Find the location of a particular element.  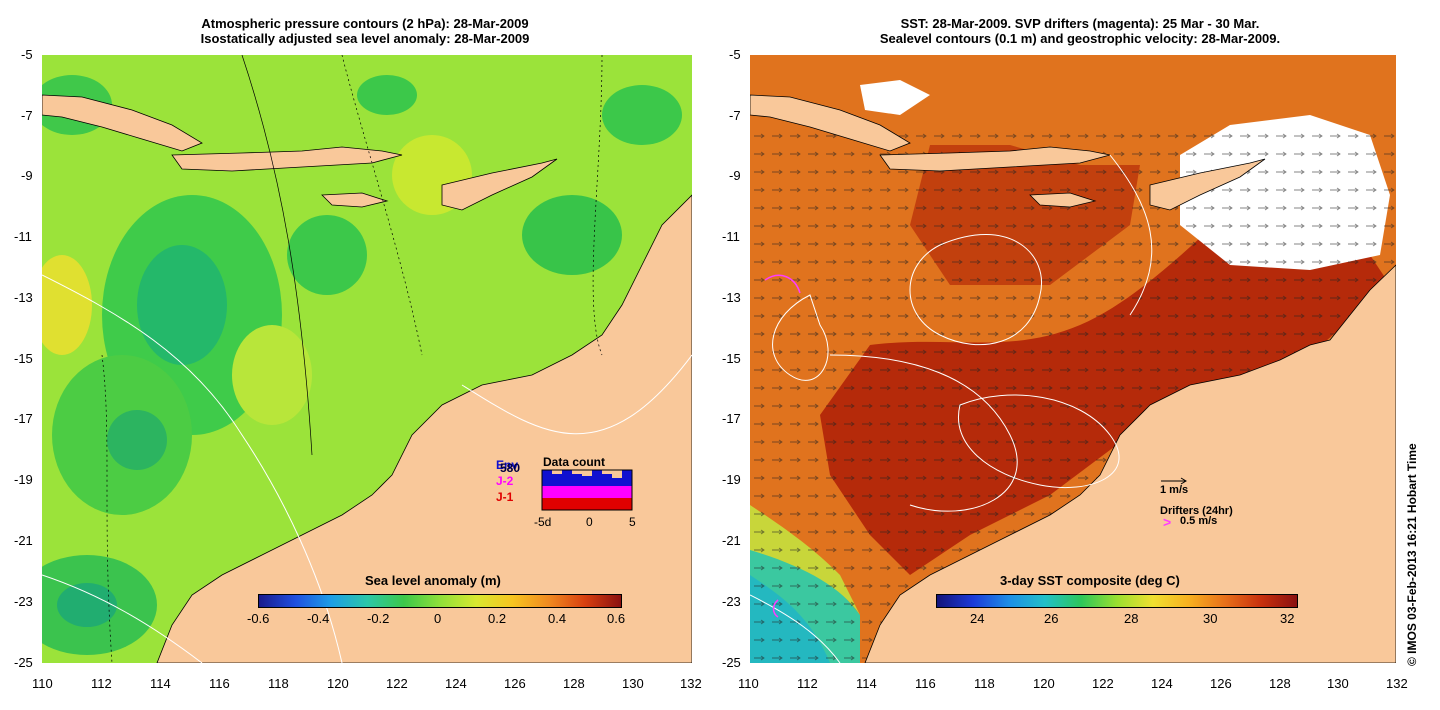

y-tick: -11 is located at coordinates (731, 236).